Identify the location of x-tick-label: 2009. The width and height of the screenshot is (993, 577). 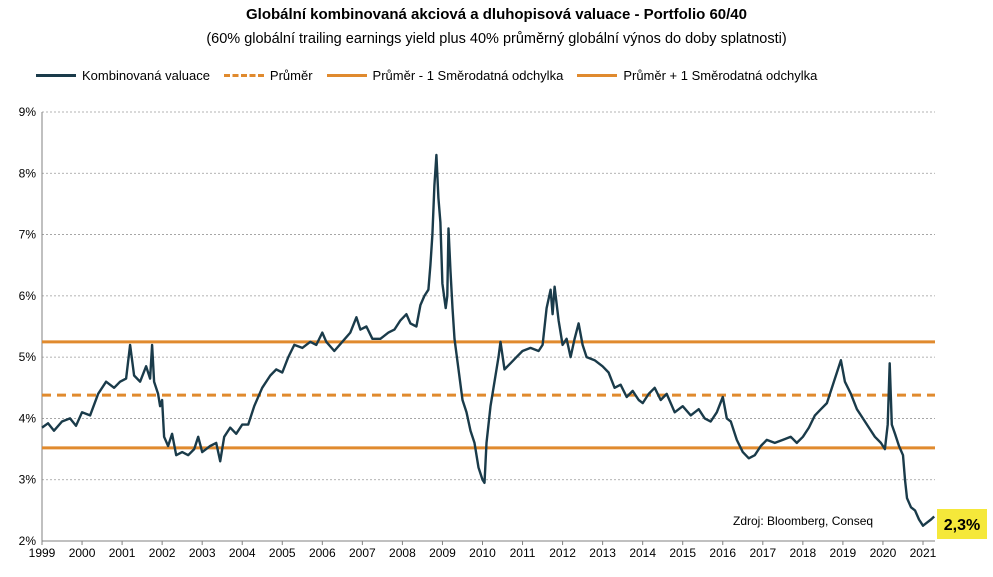
(442, 553).